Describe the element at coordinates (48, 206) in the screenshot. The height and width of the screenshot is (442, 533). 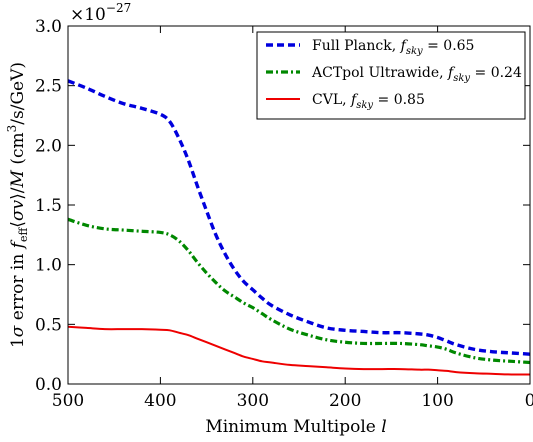
I see `y-tick-label: 1.5` at that location.